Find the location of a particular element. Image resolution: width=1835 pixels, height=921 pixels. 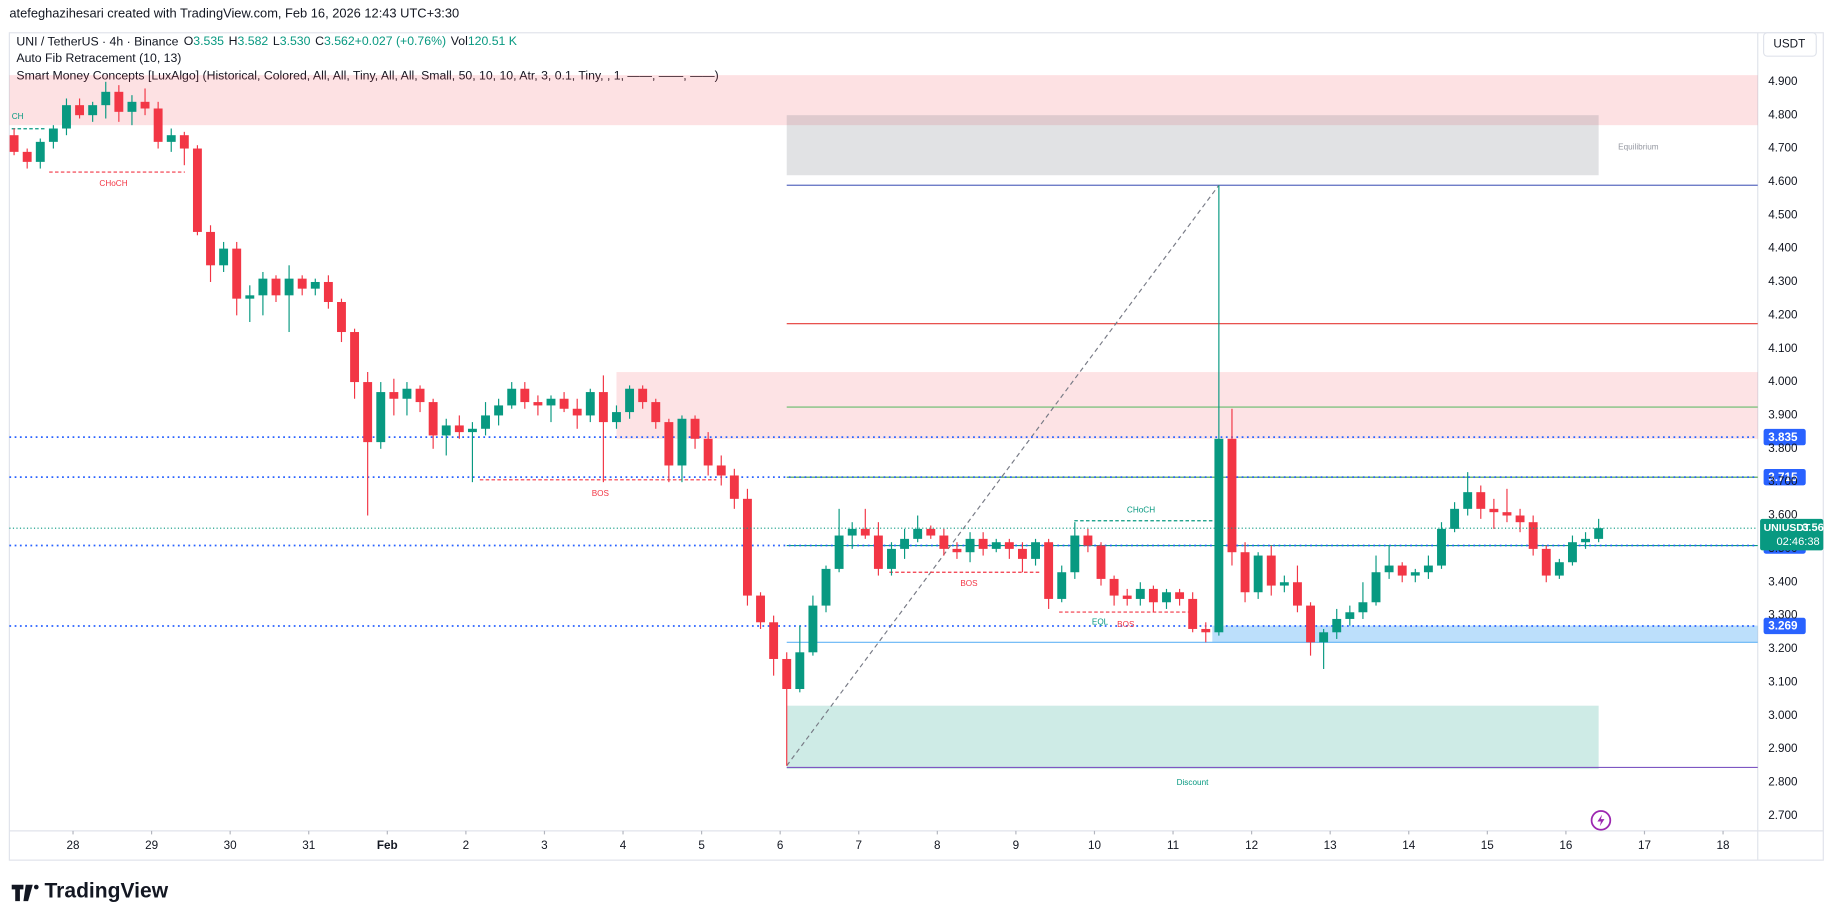

x-tick-label: 18 is located at coordinates (1723, 845).